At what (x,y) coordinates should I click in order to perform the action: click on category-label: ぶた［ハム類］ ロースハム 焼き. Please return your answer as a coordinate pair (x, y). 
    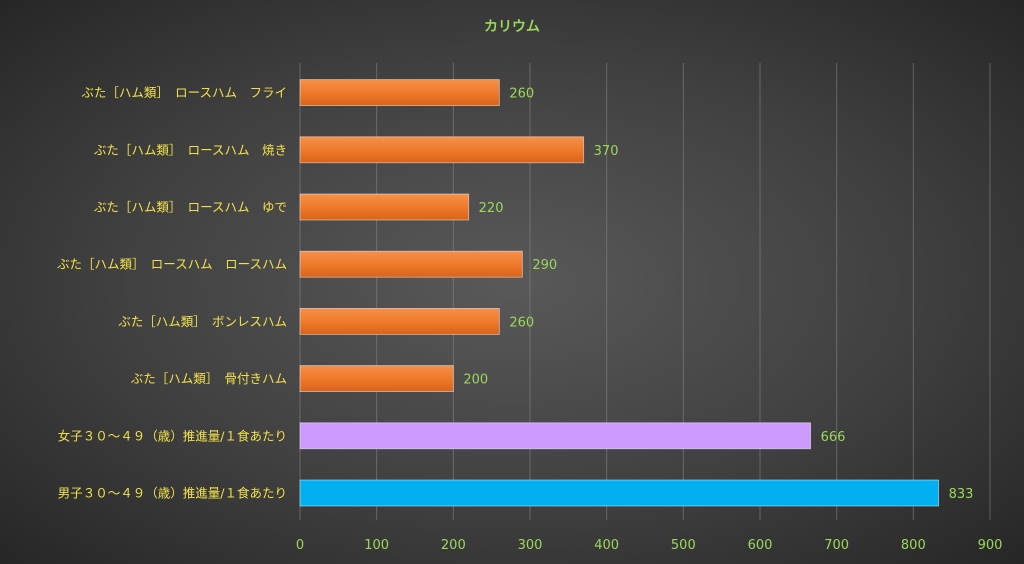
    Looking at the image, I should click on (190, 149).